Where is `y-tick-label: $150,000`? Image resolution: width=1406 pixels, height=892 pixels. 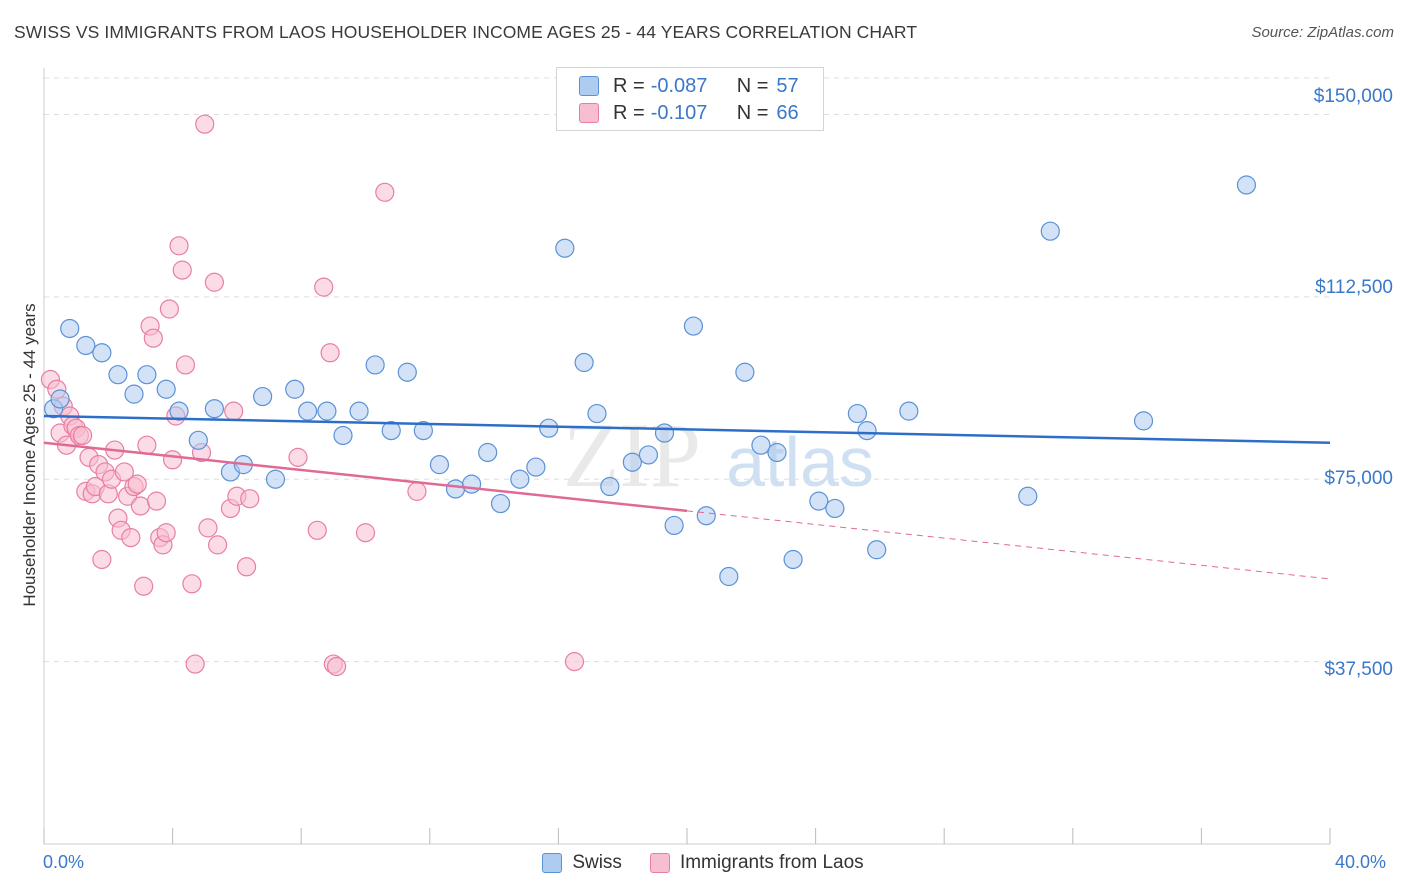
y-tick-label: $150,000 is located at coordinates (1353, 96).